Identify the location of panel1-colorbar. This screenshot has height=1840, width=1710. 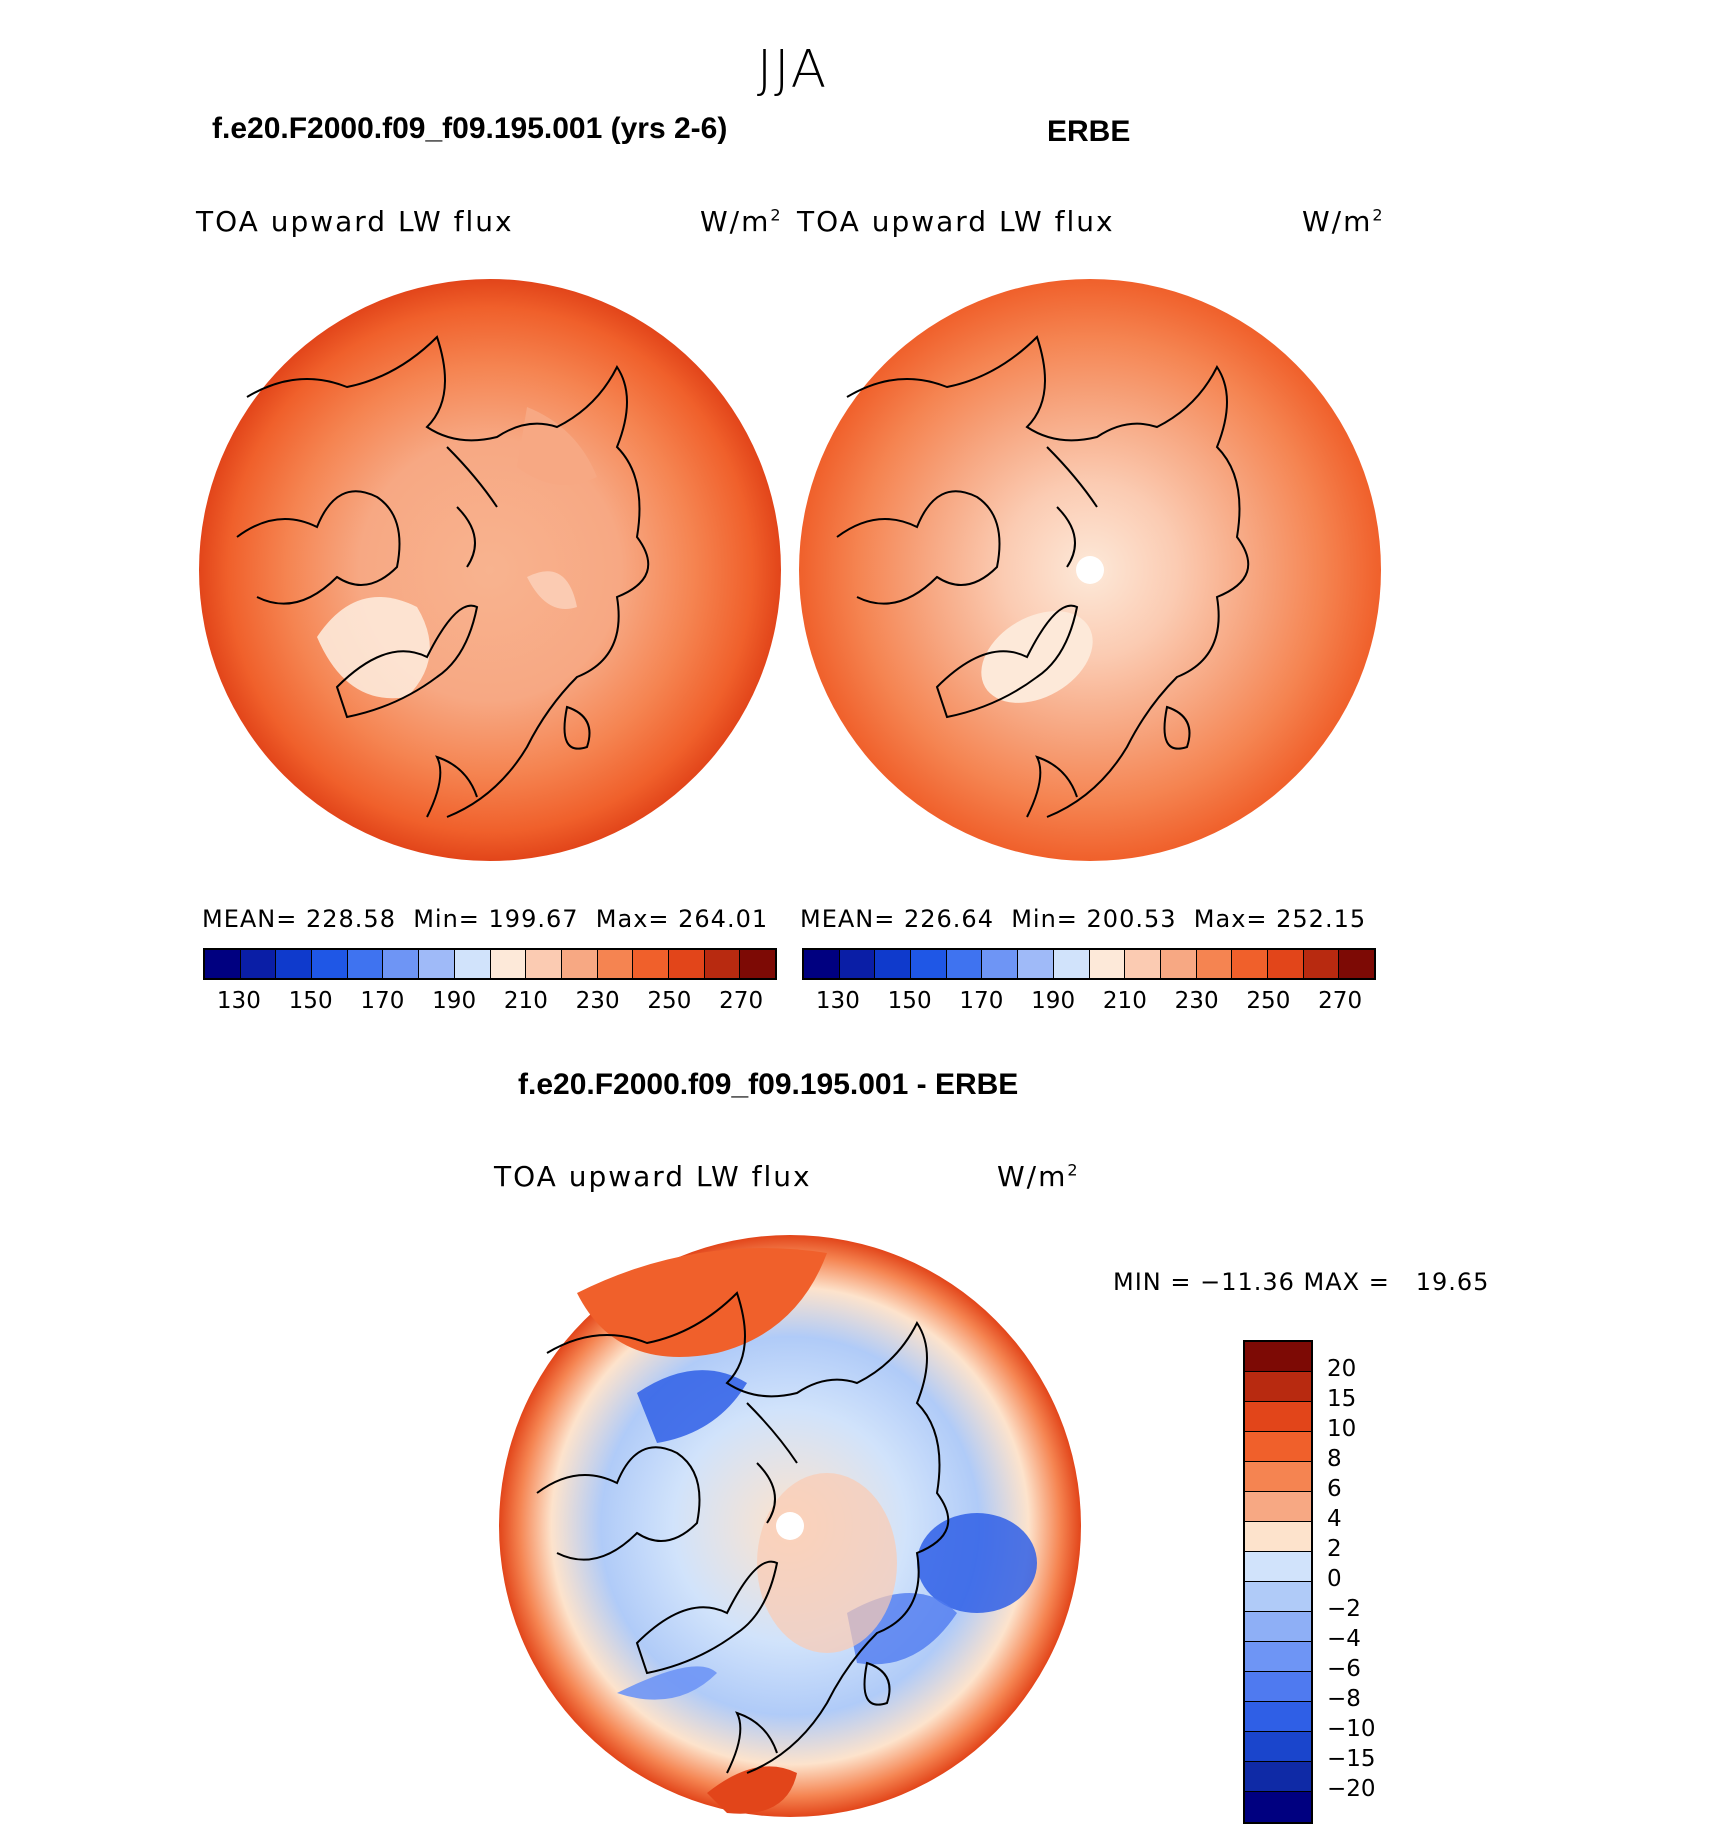
(490, 964).